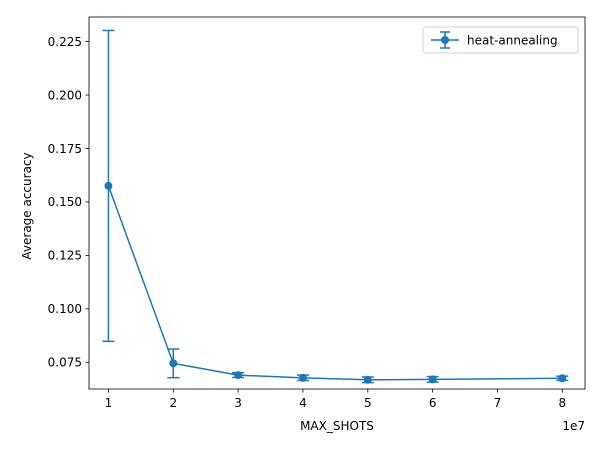  What do you see at coordinates (65, 149) in the screenshot?
I see `y-tick-label: 0.175` at bounding box center [65, 149].